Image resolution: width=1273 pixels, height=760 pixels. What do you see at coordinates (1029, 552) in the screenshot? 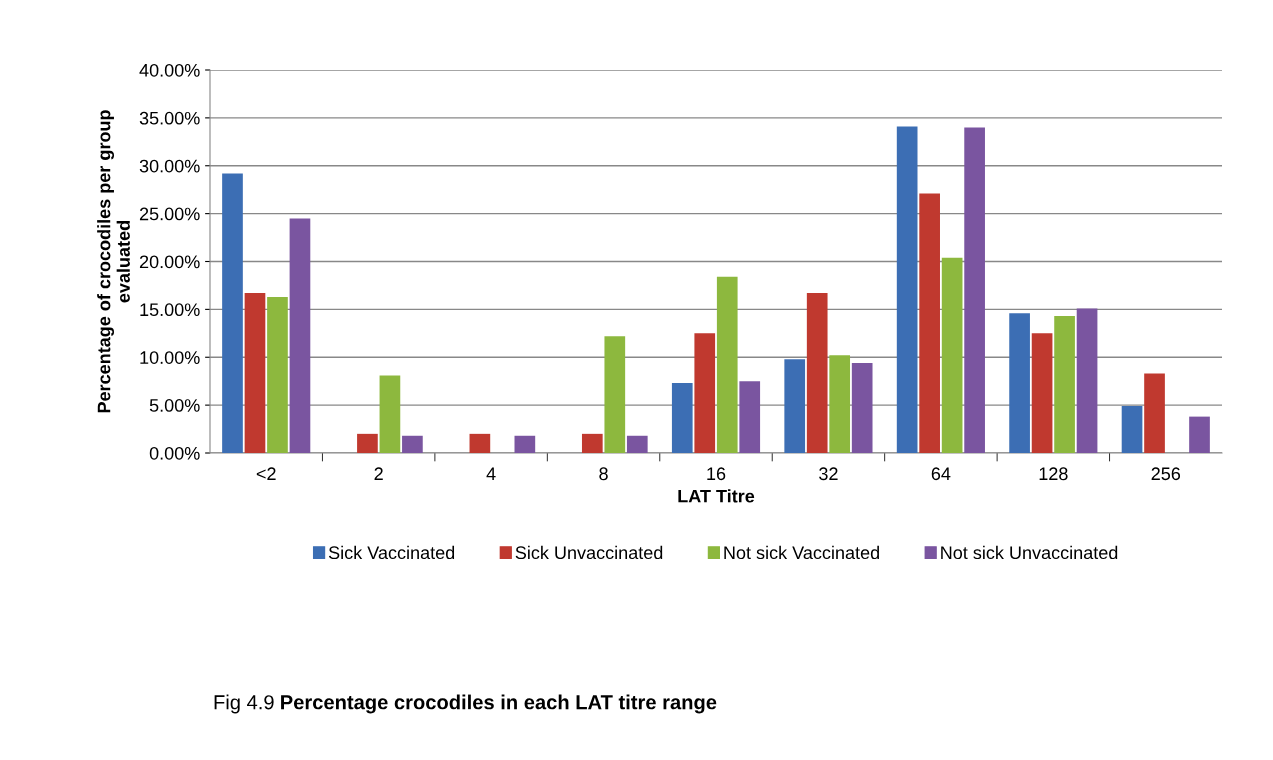
I see `legend-label: Not sick Unvaccinated` at bounding box center [1029, 552].